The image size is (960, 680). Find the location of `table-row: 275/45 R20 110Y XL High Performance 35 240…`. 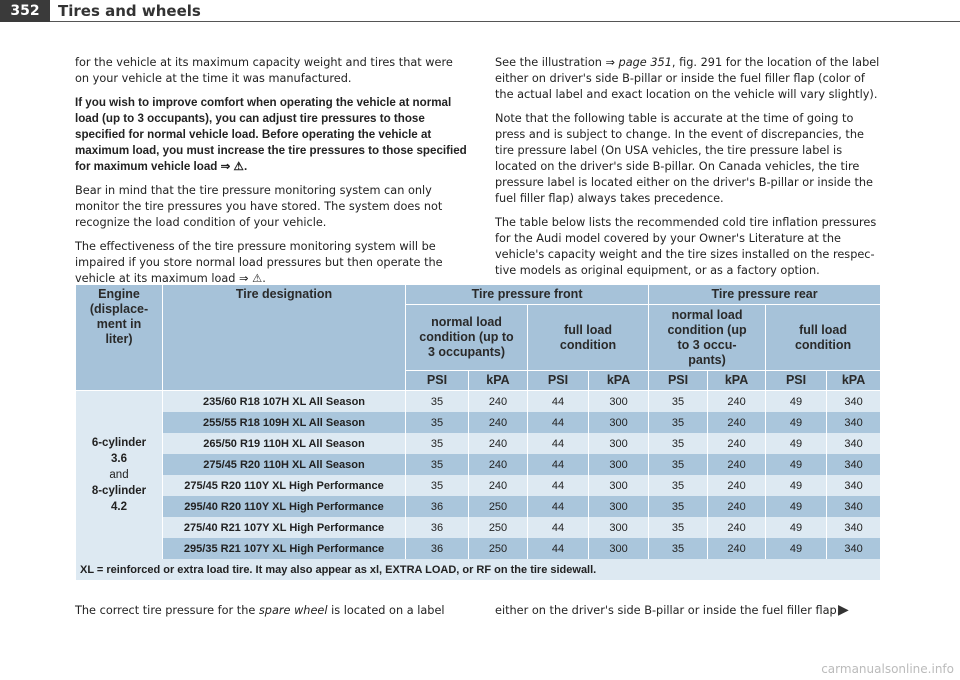

table-row: 275/45 R20 110Y XL High Performance 35 240… is located at coordinates (479, 485).